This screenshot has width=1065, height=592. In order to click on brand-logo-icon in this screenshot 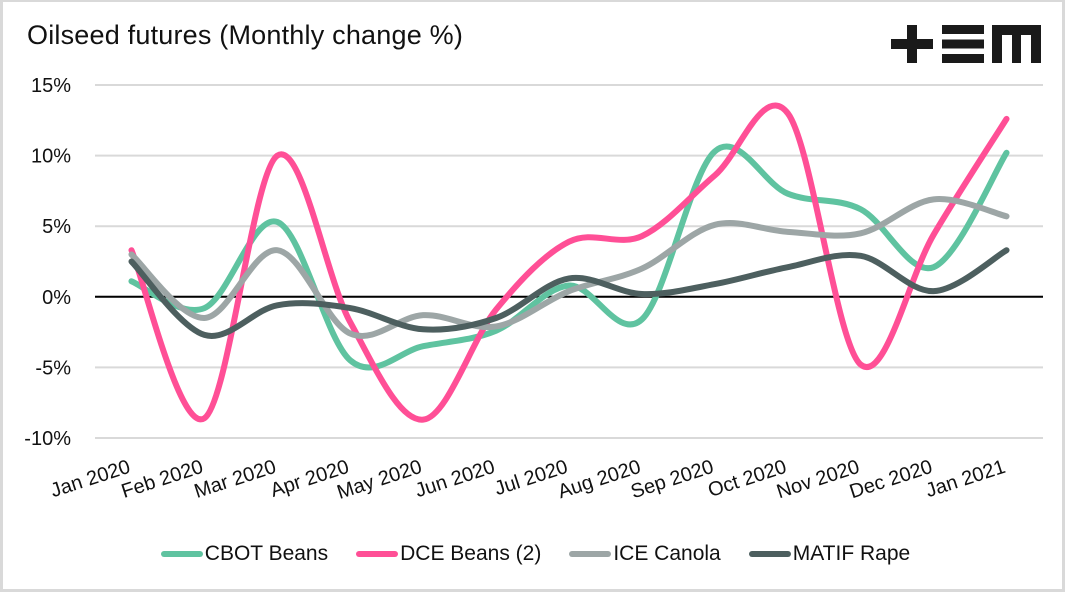, I will do `click(966, 44)`.